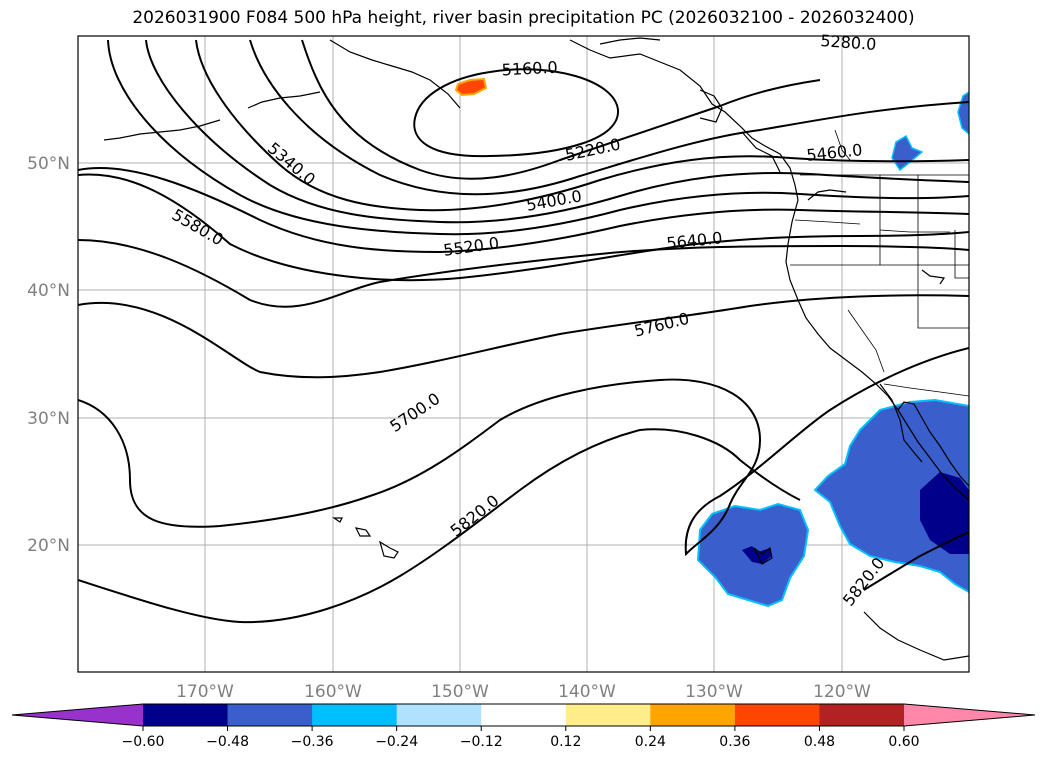 Image resolution: width=1047 pixels, height=765 pixels. I want to click on colorbar-extend-low, so click(77, 715).